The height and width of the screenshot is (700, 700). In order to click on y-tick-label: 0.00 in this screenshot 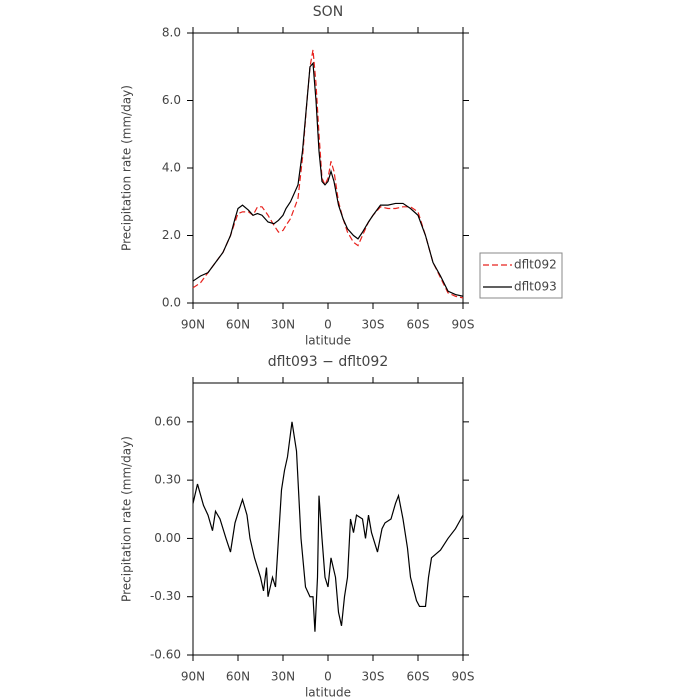, I will do `click(167, 538)`.